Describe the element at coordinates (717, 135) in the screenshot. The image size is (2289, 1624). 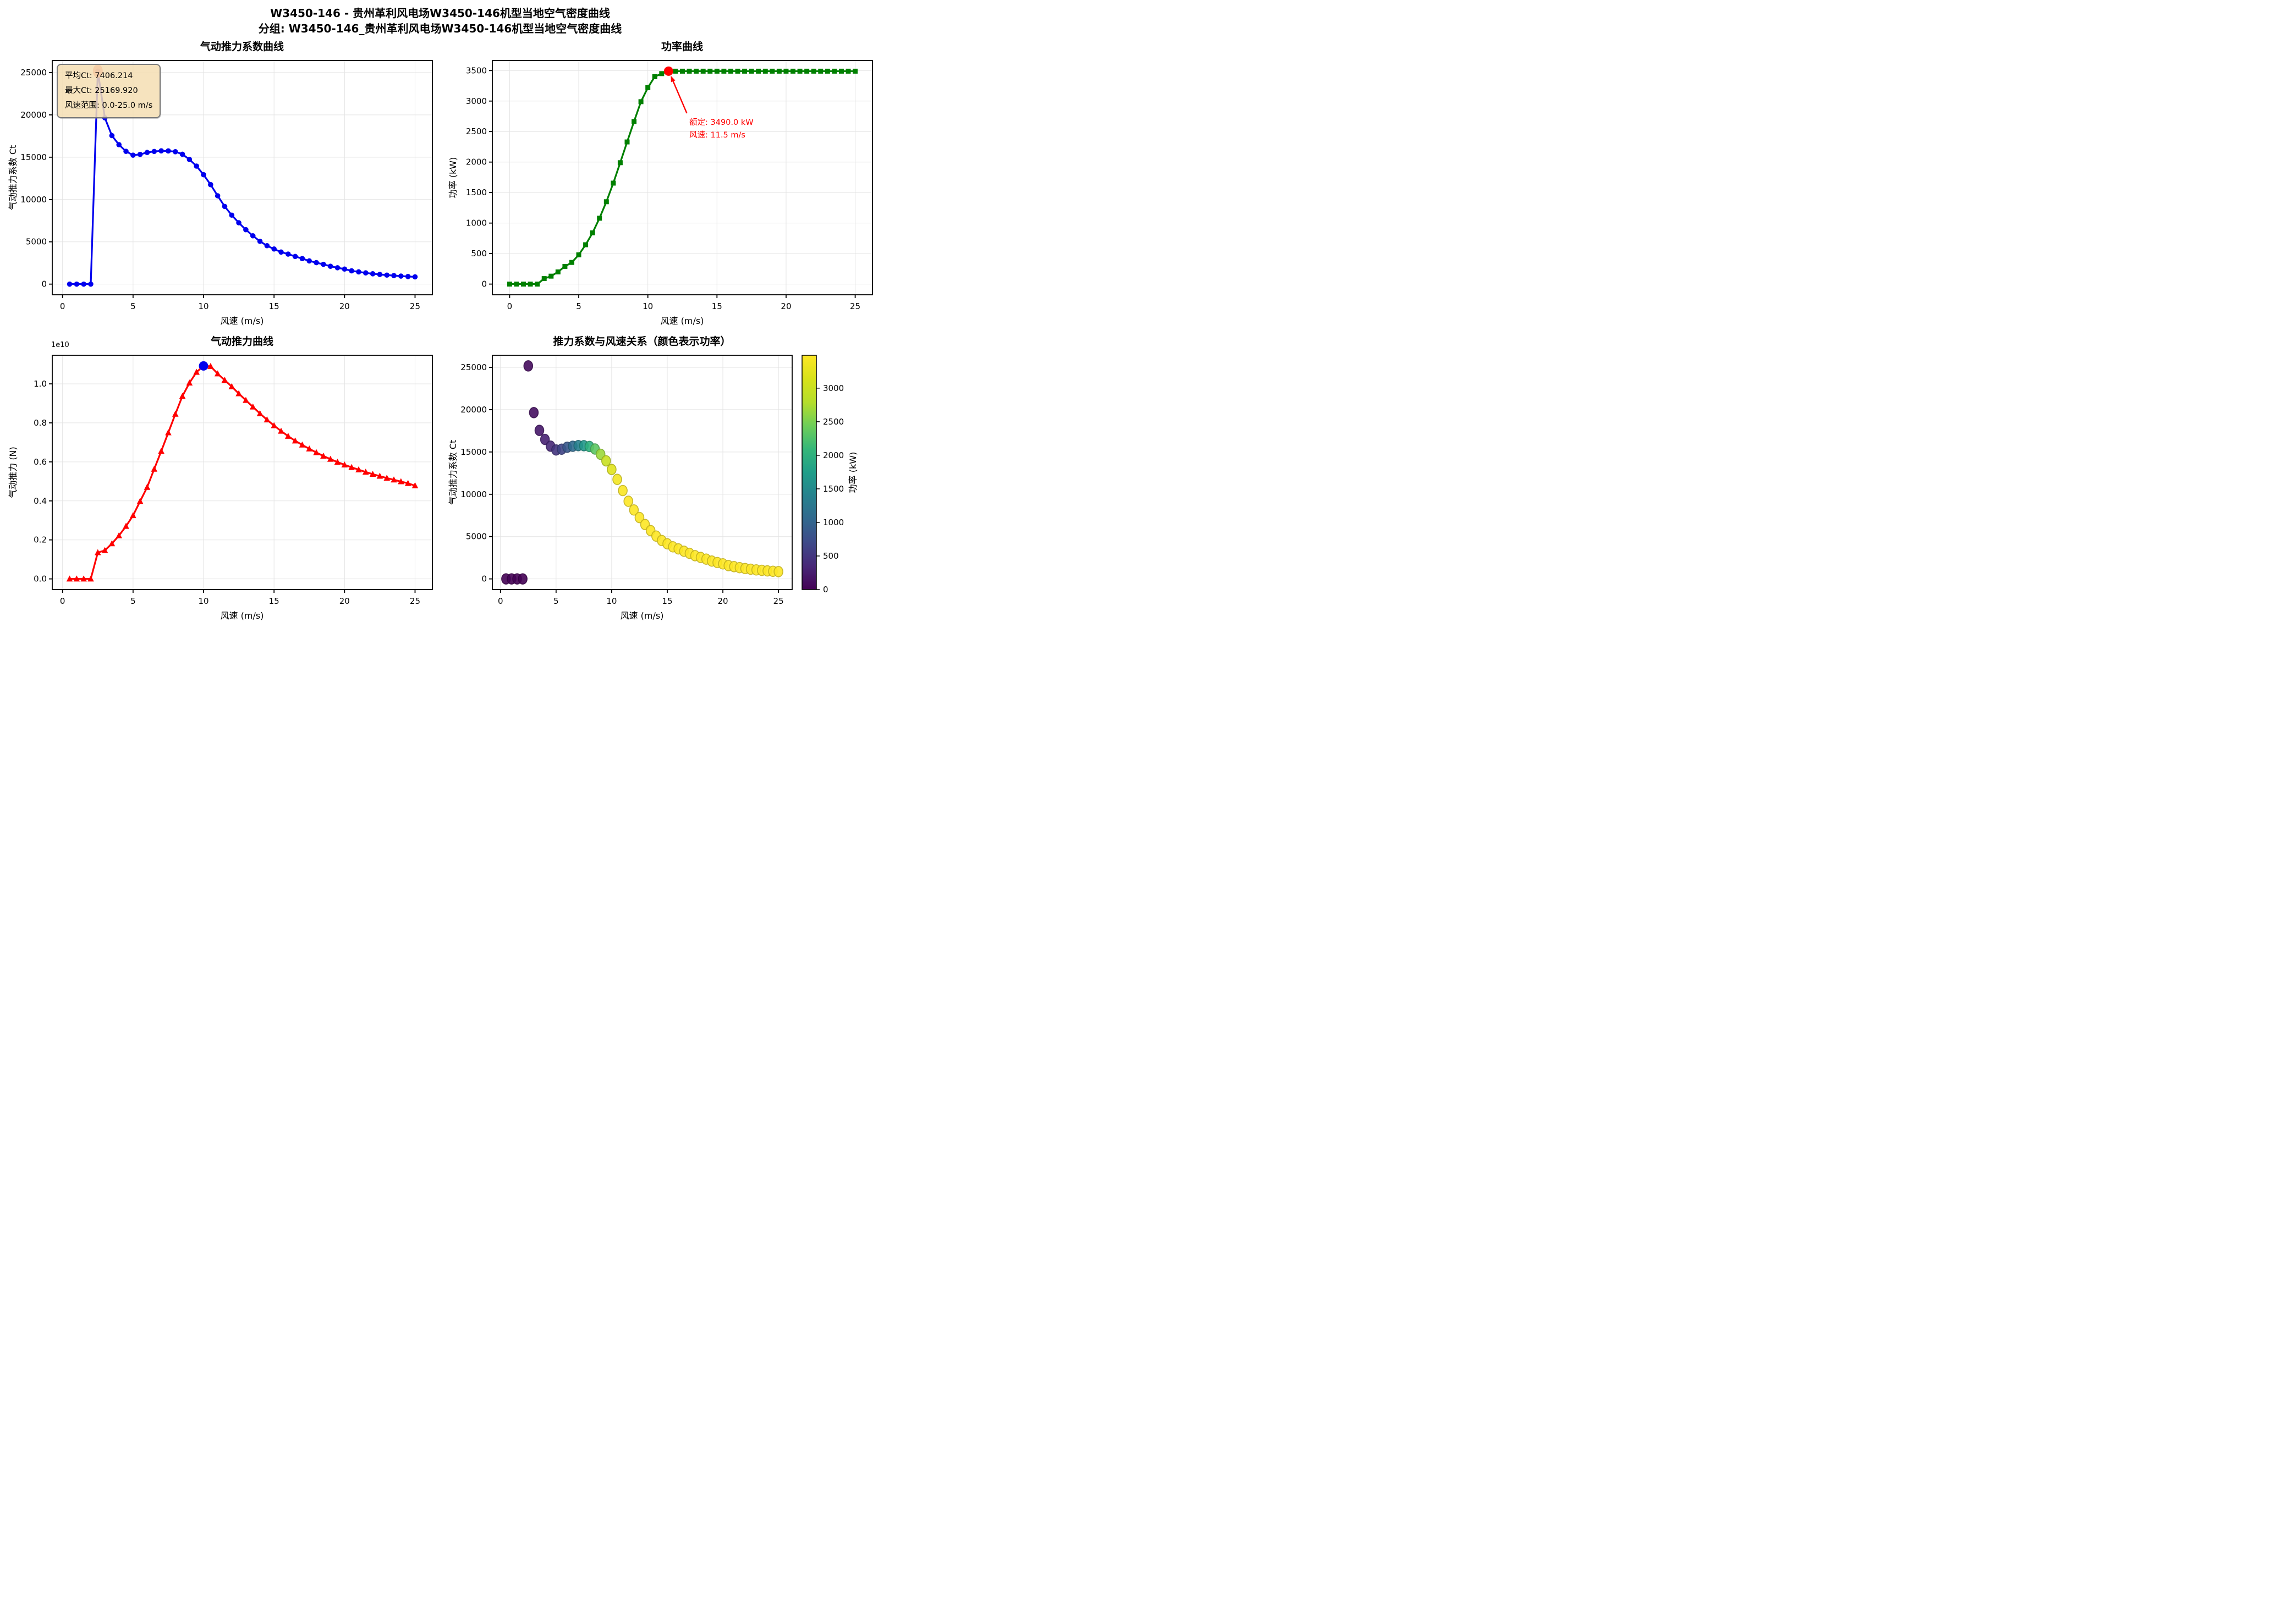
I see `rated-windspeed-line: 风速: 11.5 m/s` at that location.